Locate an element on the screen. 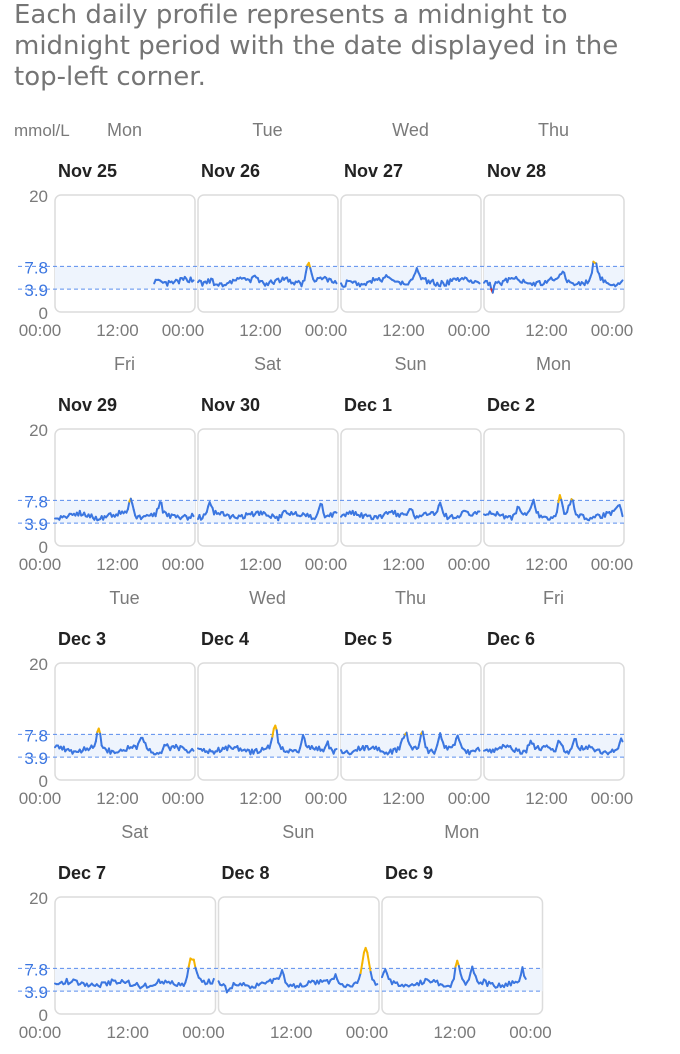 This screenshot has height=1054, width=680. date-label: Nov 30 is located at coordinates (230, 405).